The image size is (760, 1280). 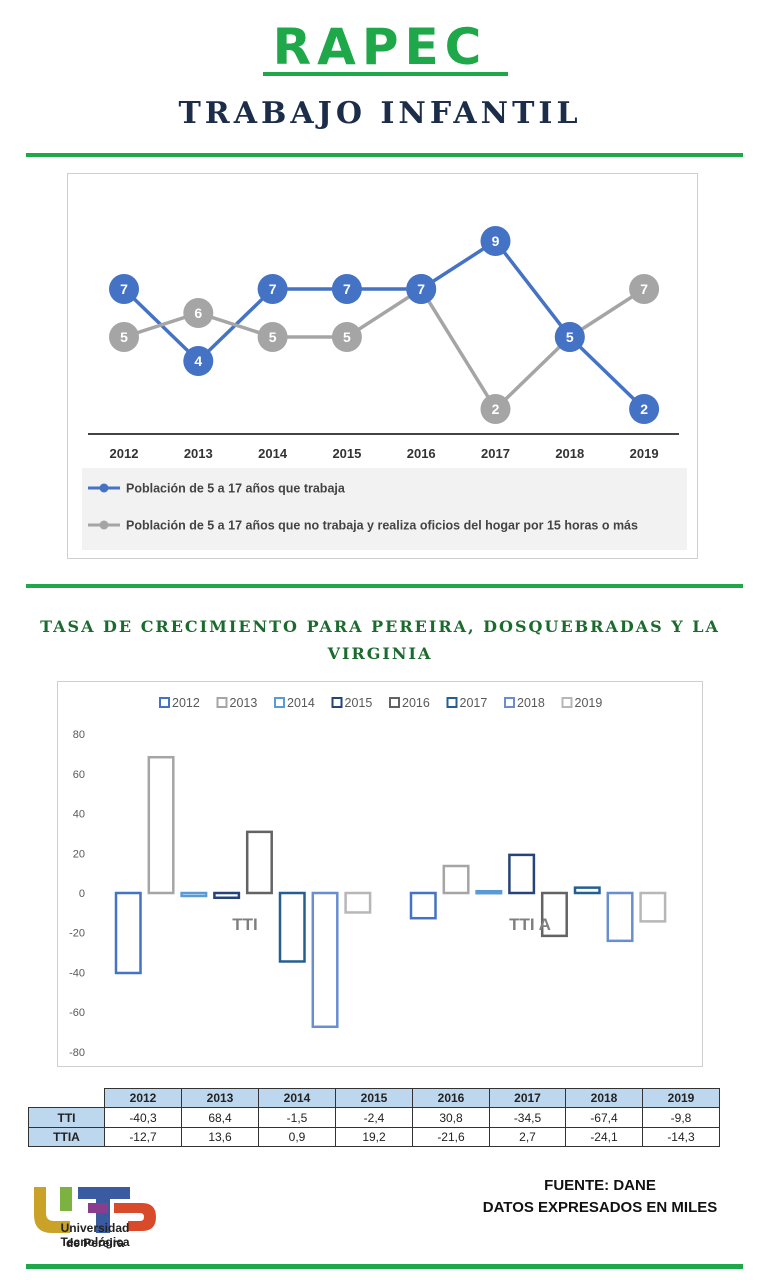 What do you see at coordinates (161, 825) in the screenshot?
I see `bar-tti-2013` at bounding box center [161, 825].